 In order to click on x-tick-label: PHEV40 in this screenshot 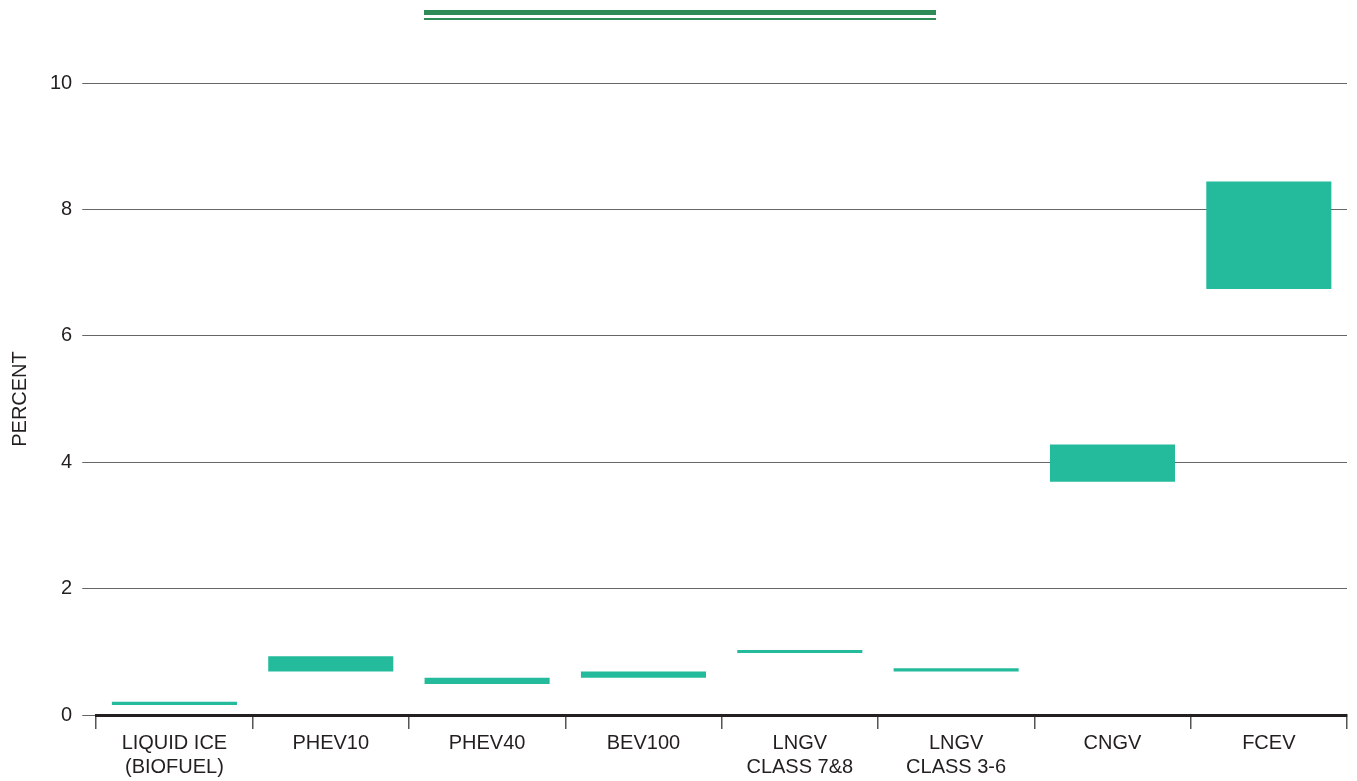, I will do `click(487, 741)`.